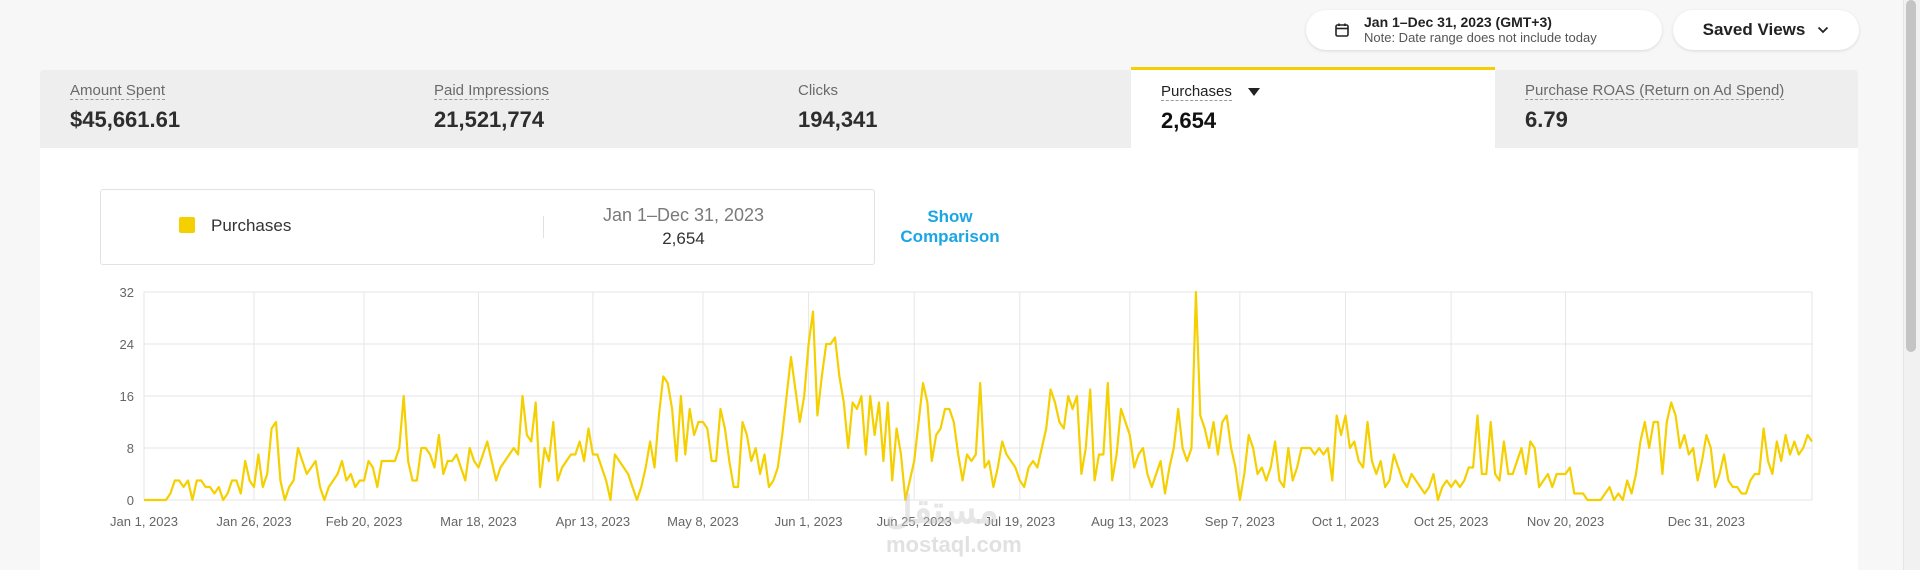 Image resolution: width=1920 pixels, height=570 pixels. Describe the element at coordinates (1754, 29) in the screenshot. I see `saved-views-label: Saved Views` at that location.